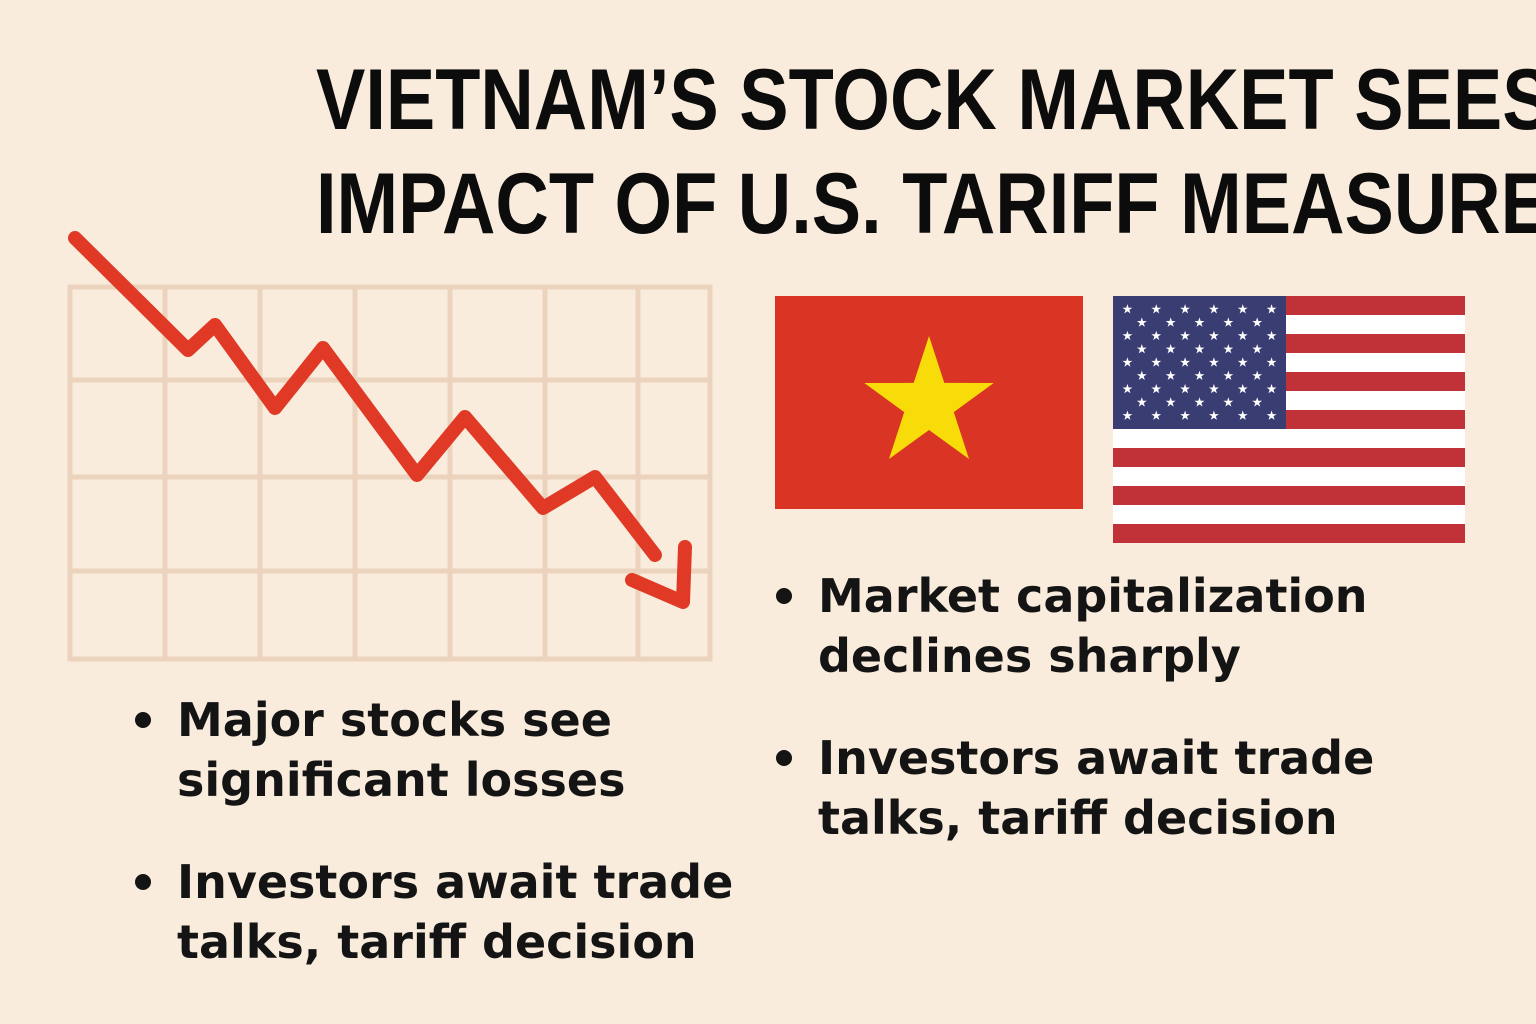 Image resolution: width=1536 pixels, height=1024 pixels. I want to click on left-bullet-2-line-2: talks, tariff decision, so click(437, 942).